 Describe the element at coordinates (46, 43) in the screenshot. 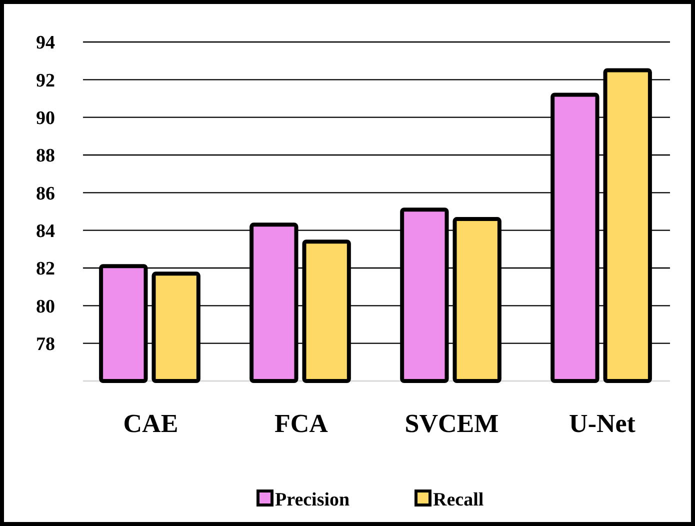

I see `y-tick-label: 94` at that location.